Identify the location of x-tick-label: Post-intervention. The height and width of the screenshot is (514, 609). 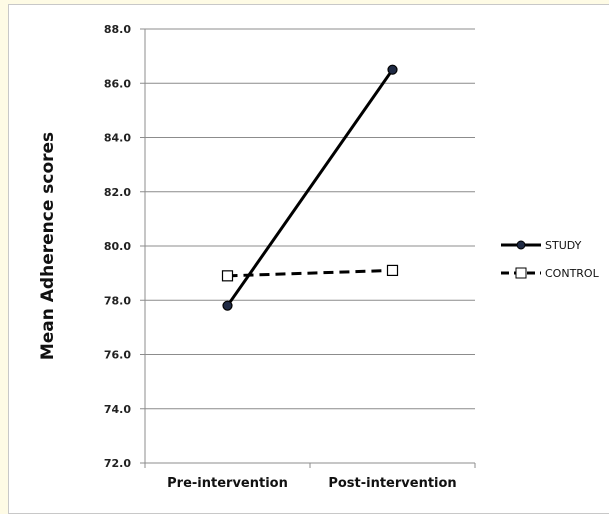
(392, 483).